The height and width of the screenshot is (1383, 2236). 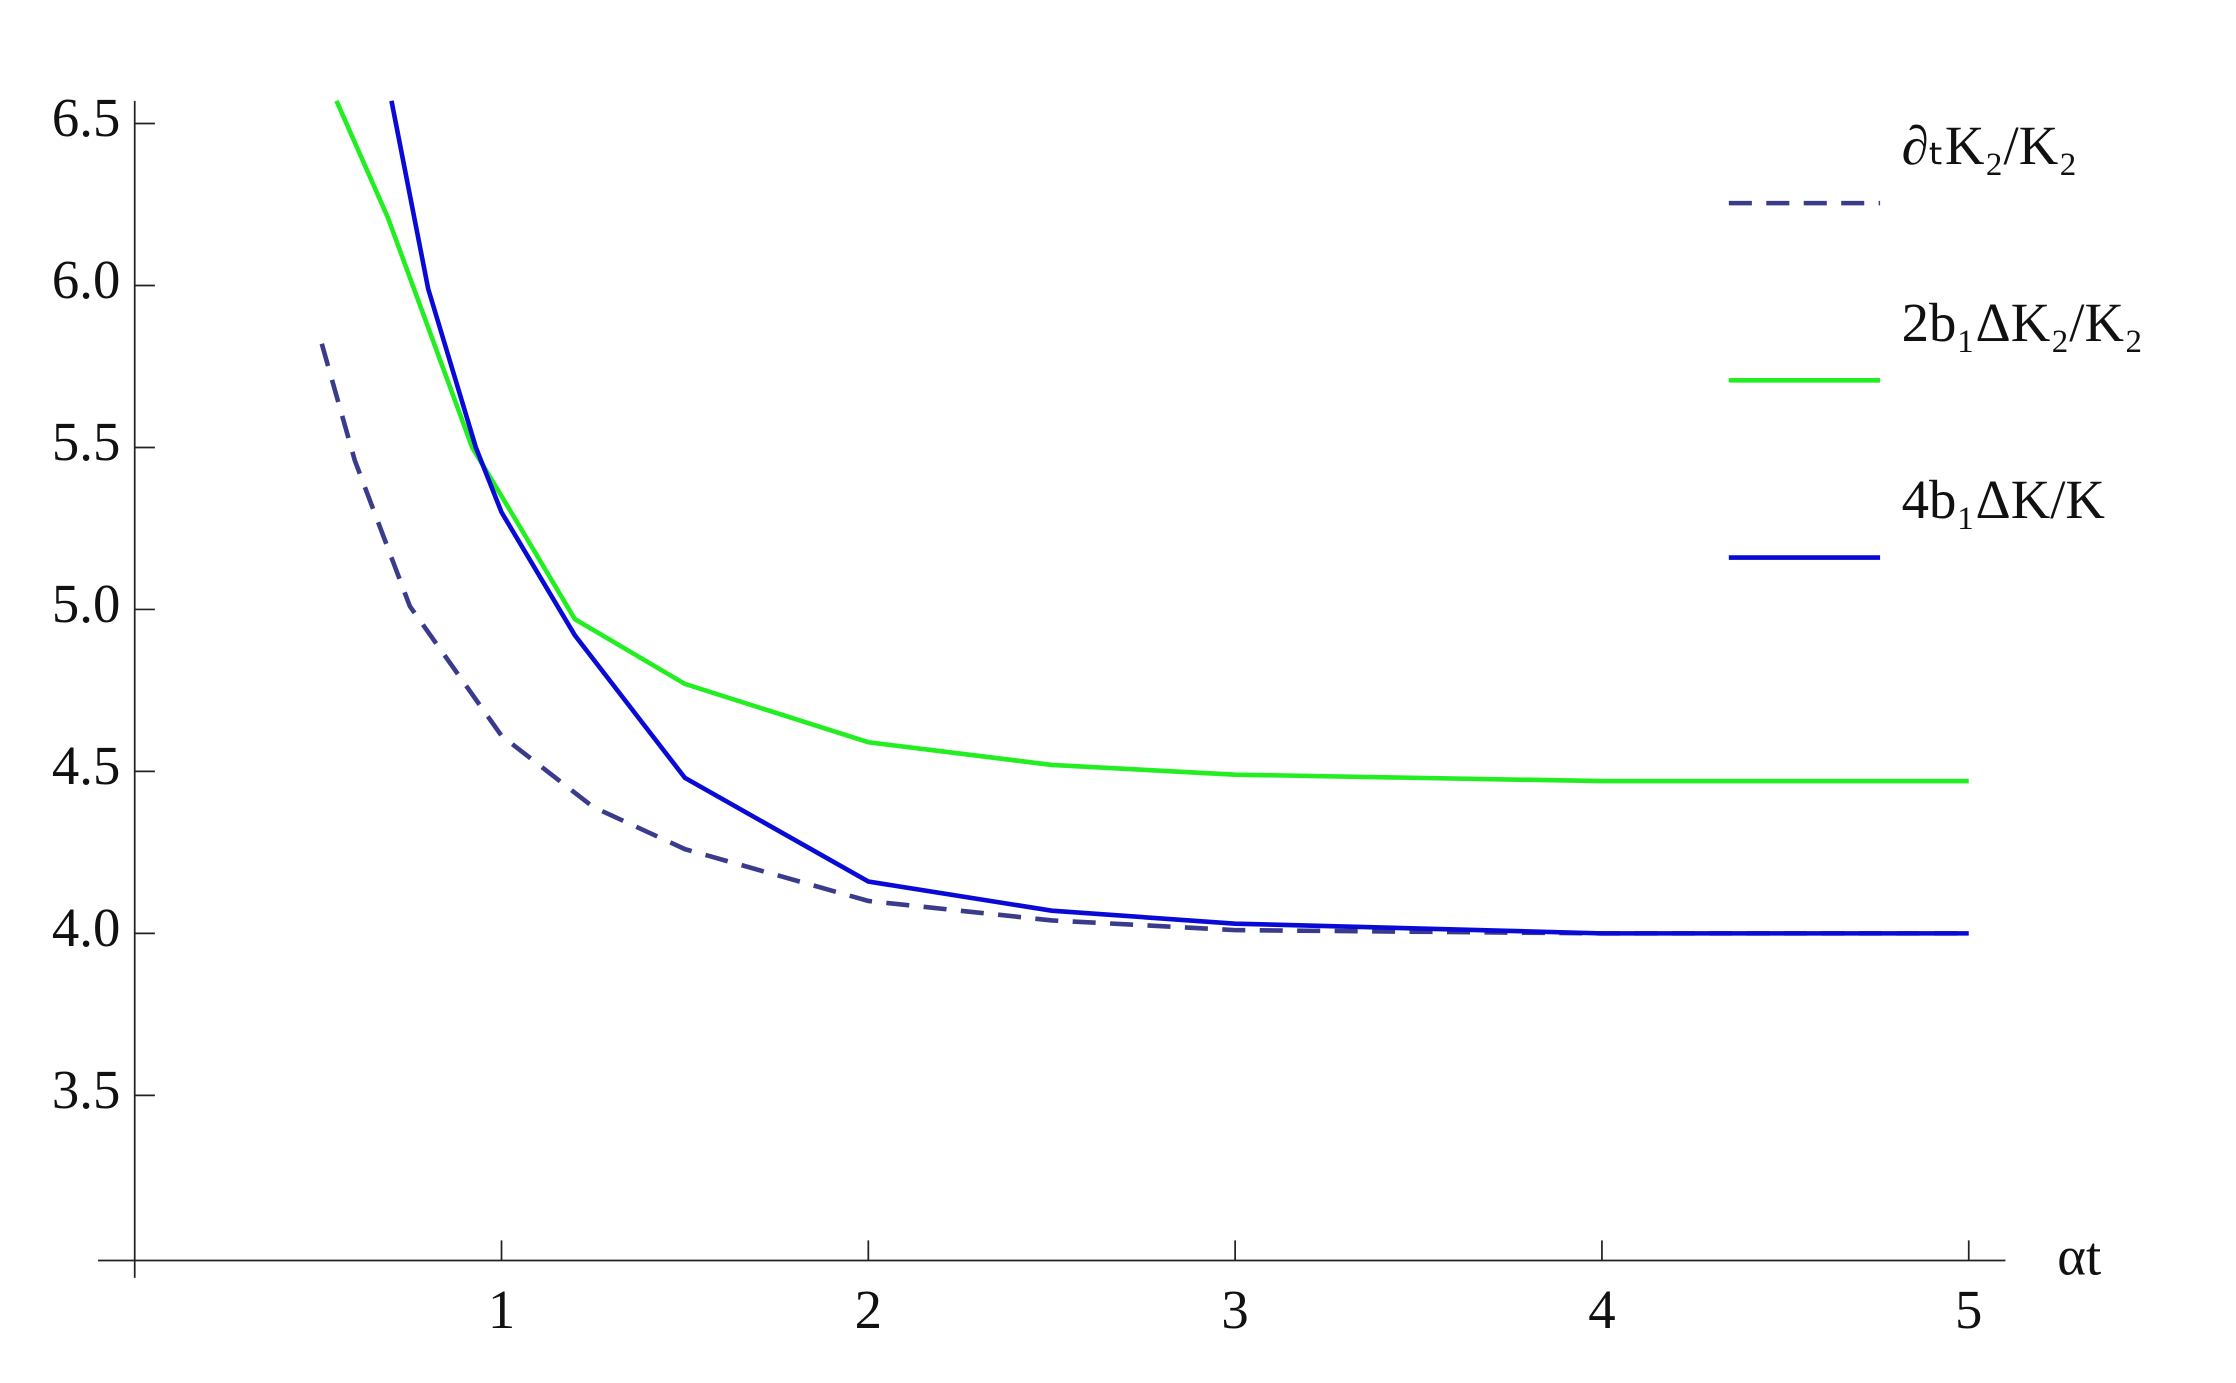 I want to click on y-tick-label: 6.0, so click(x=86, y=279).